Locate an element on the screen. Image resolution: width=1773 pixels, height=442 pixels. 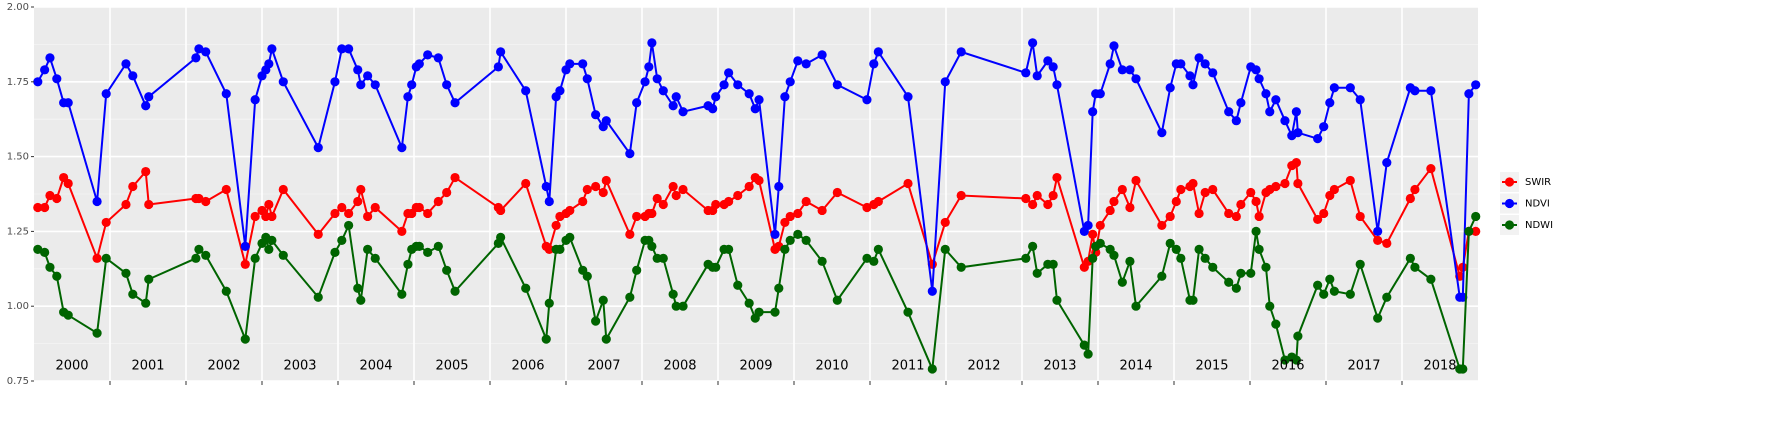
legend: SWIR NDVI NDWI is located at coordinates (1526, 203).